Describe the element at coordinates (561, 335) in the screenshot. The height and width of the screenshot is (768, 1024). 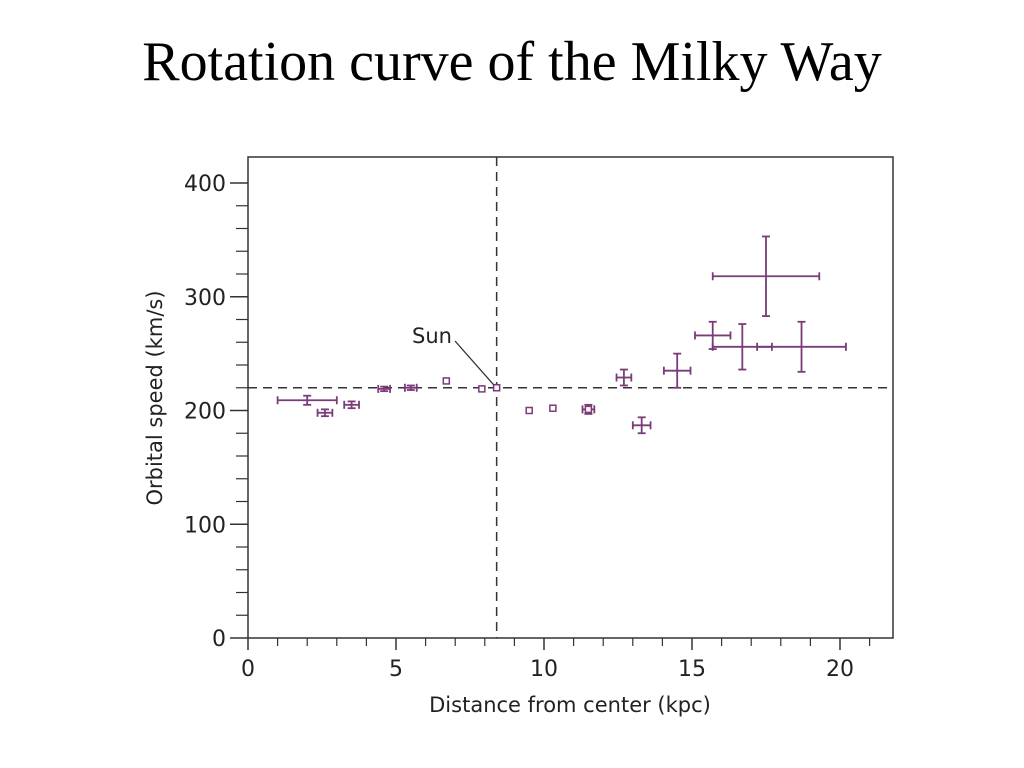
I see `data-points` at that location.